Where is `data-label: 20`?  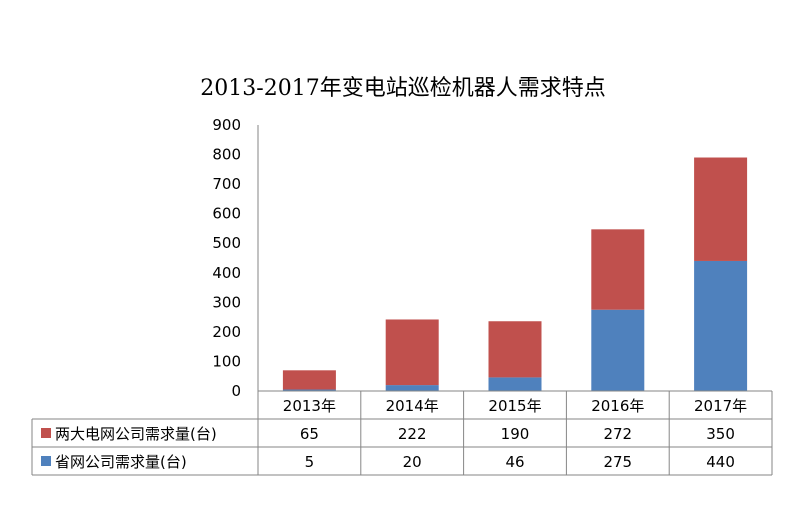 data-label: 20 is located at coordinates (412, 462).